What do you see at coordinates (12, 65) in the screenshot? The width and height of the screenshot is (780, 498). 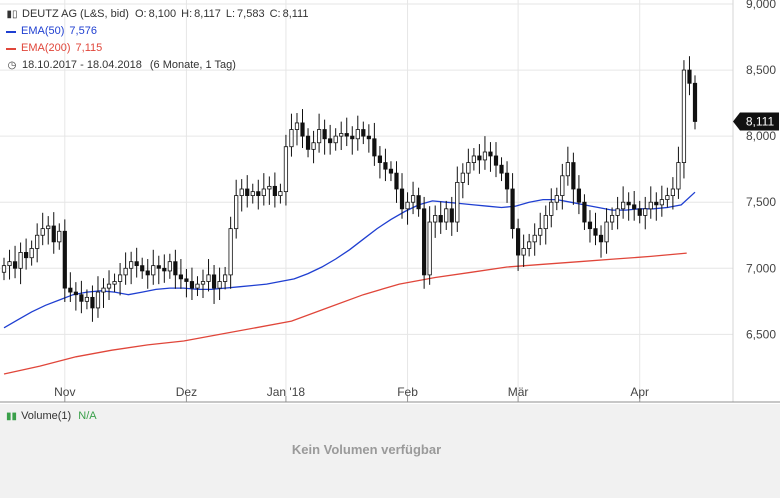 I see `clock-icon: ◷` at bounding box center [12, 65].